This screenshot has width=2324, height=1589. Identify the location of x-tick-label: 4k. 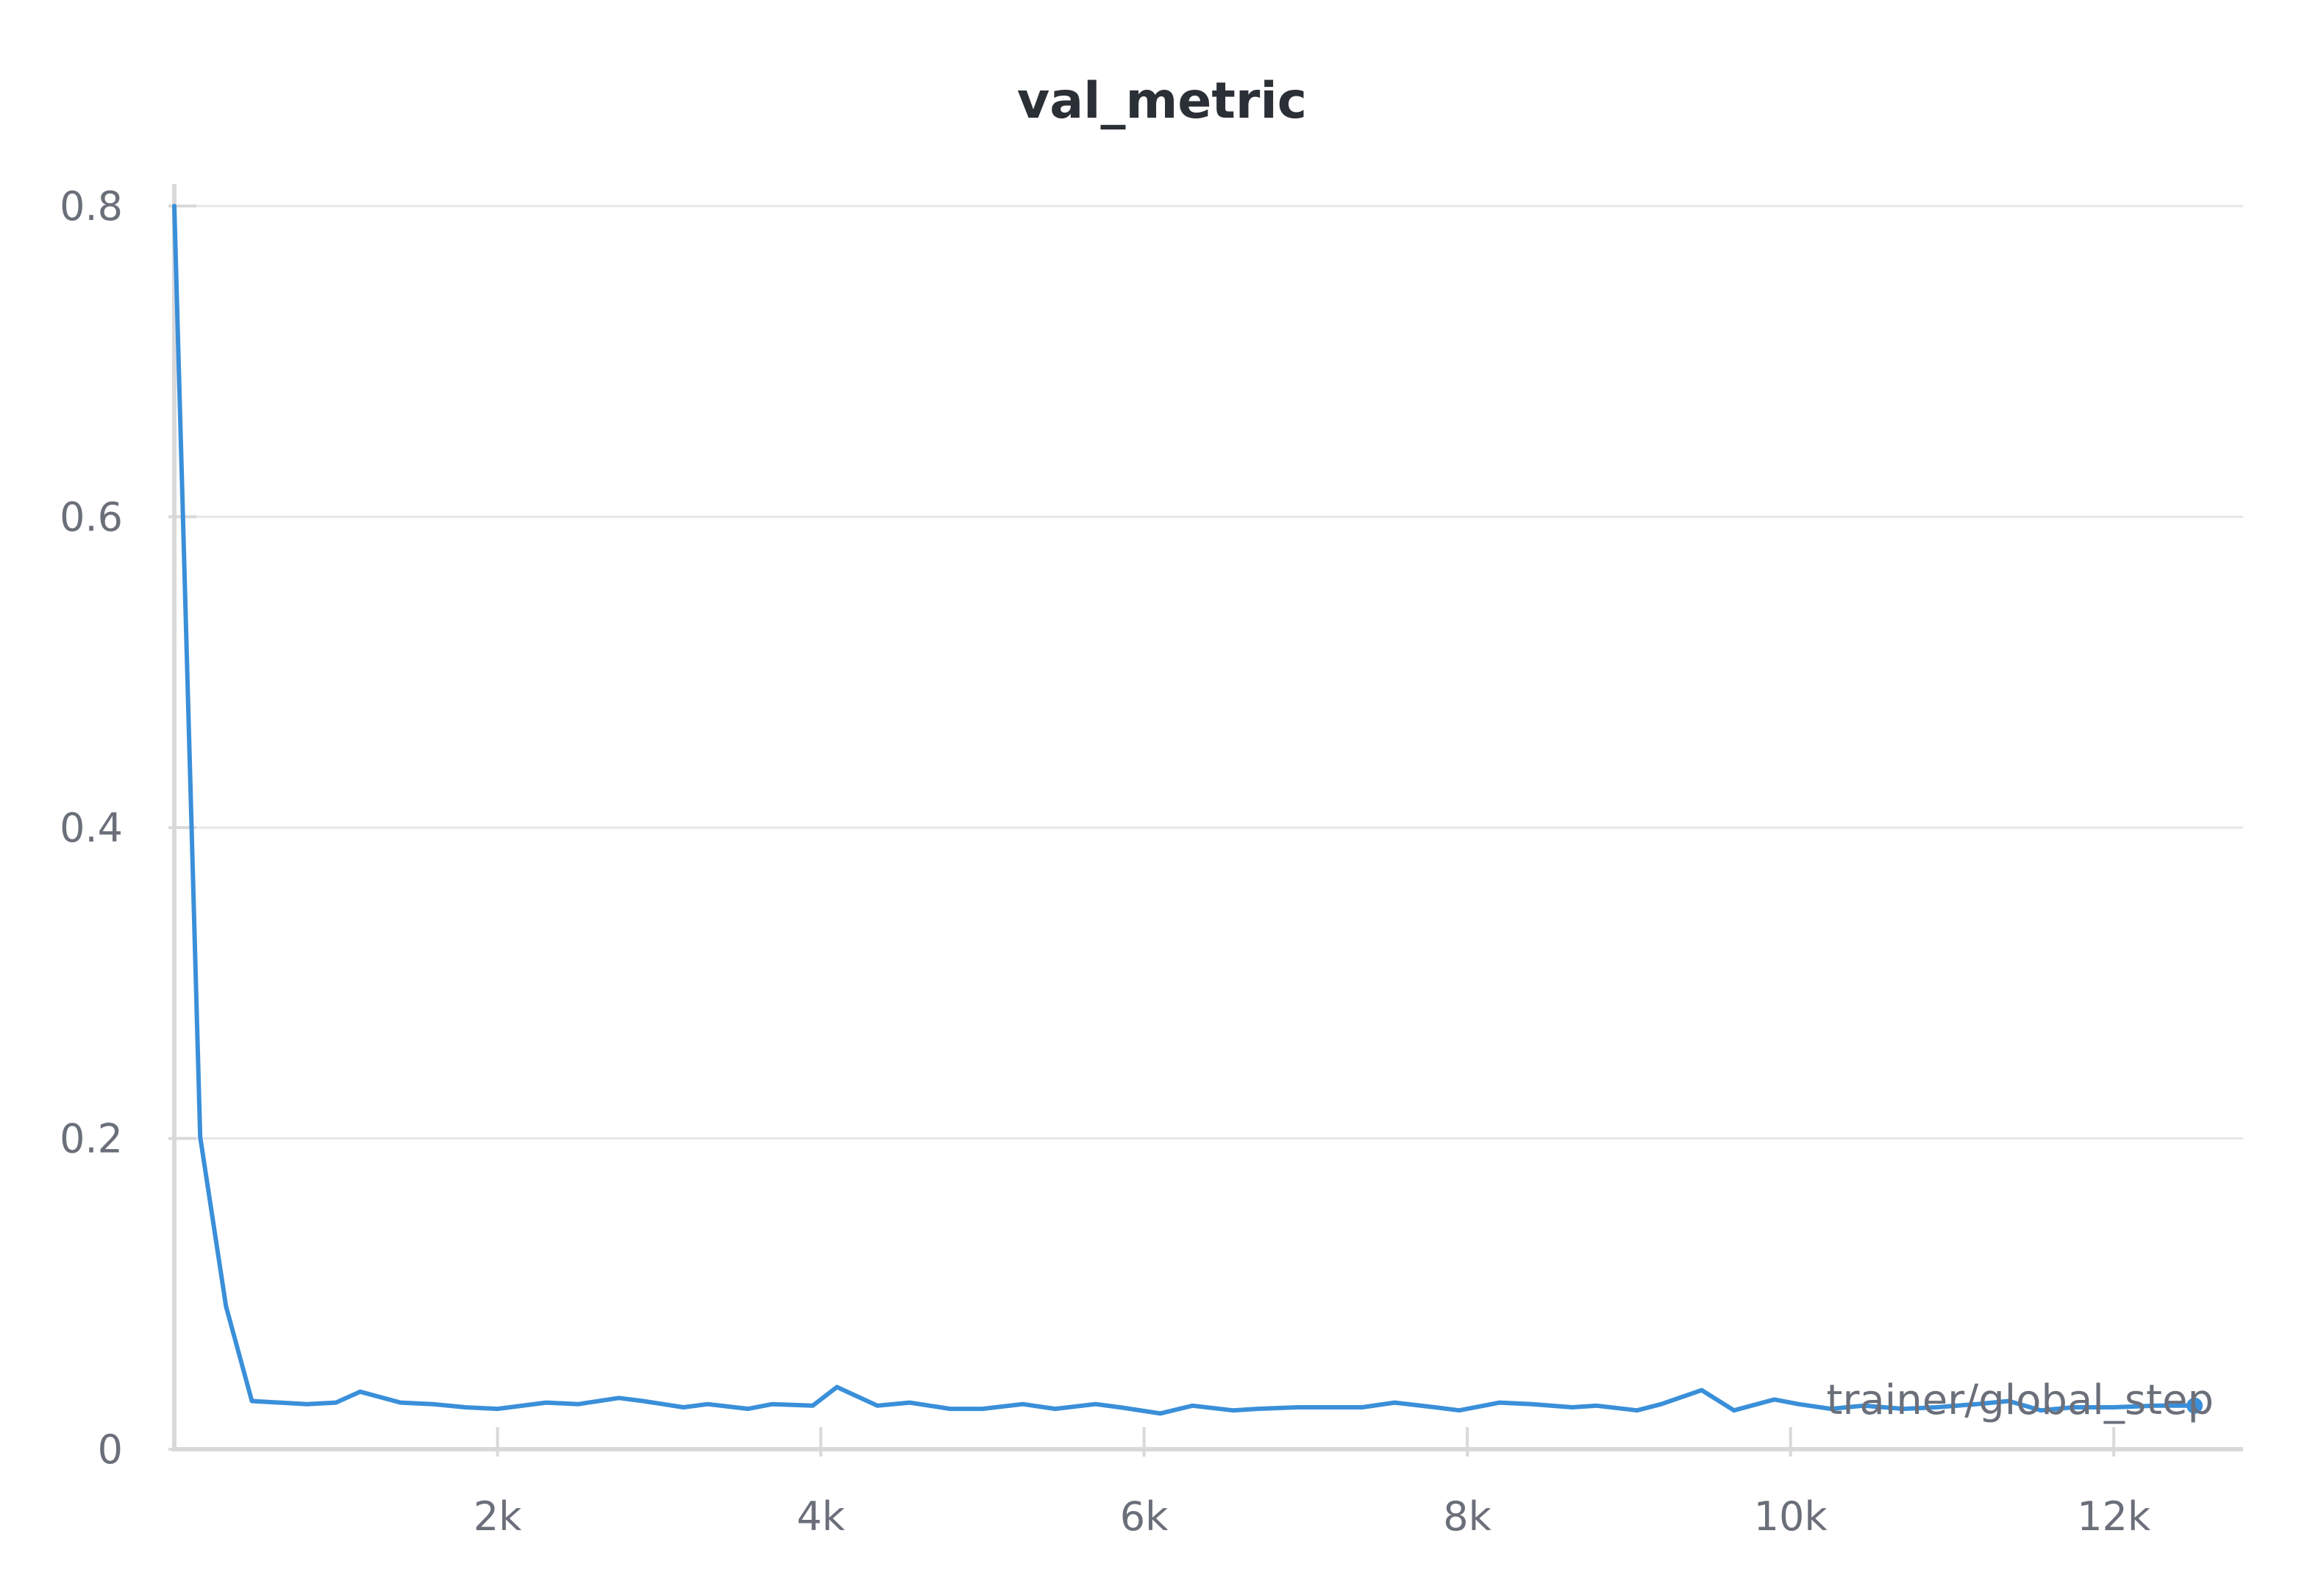
(821, 1516).